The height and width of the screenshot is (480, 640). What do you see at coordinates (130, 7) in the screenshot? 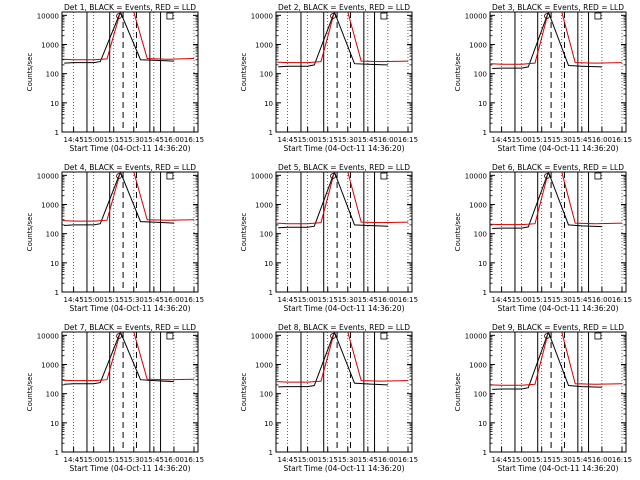
I see `chart-title: Det 1, BLACK = Events, RED = LLD` at bounding box center [130, 7].